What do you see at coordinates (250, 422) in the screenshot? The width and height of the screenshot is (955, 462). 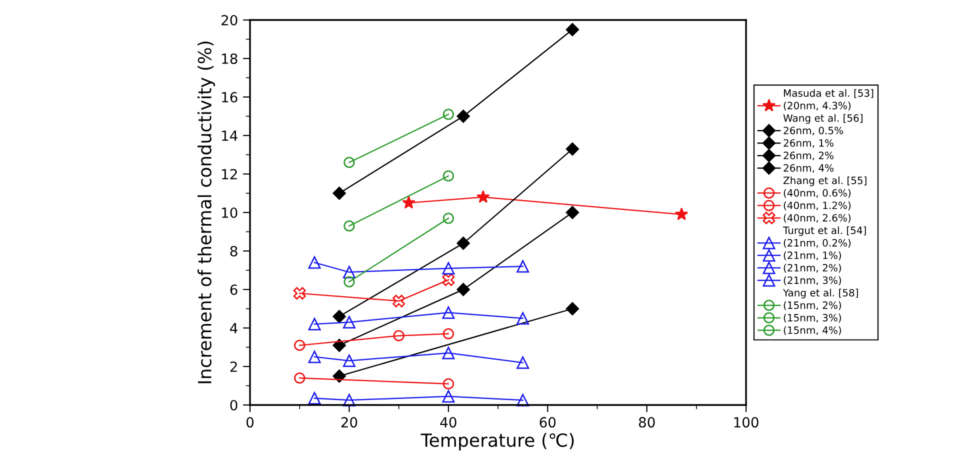 I see `x-tick-label: 0` at bounding box center [250, 422].